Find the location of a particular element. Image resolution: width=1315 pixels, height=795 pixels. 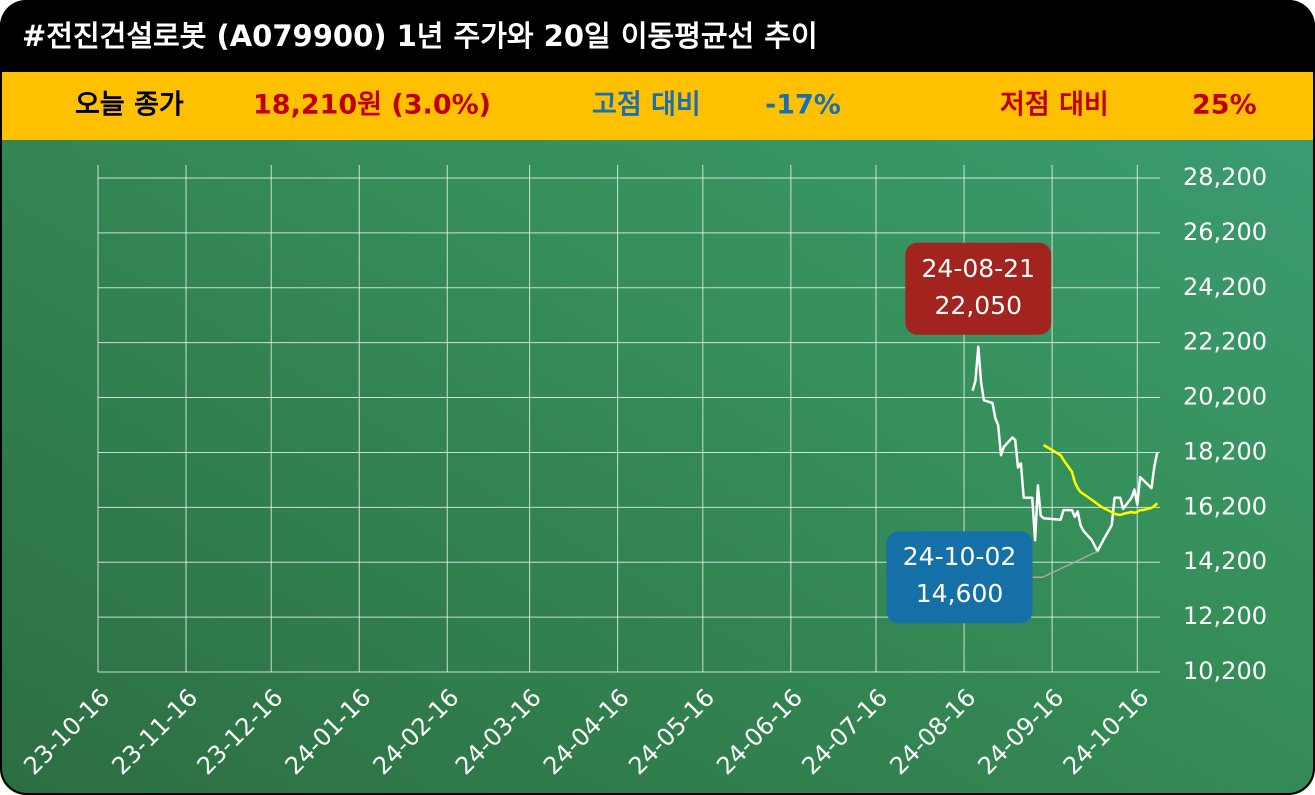

title-bar is located at coordinates (657, 36).